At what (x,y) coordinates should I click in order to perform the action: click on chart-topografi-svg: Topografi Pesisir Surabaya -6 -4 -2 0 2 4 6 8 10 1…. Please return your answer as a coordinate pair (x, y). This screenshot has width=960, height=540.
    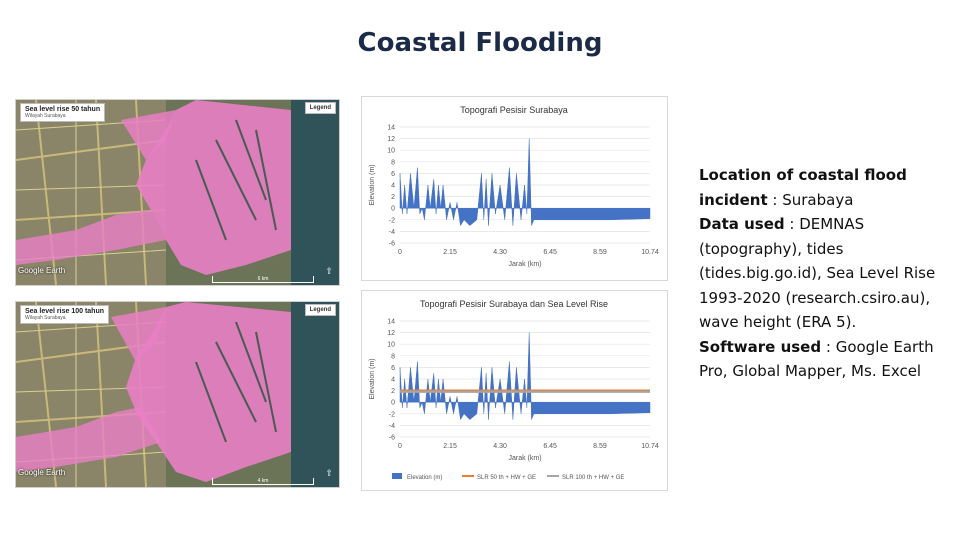
    Looking at the image, I should click on (514, 186).